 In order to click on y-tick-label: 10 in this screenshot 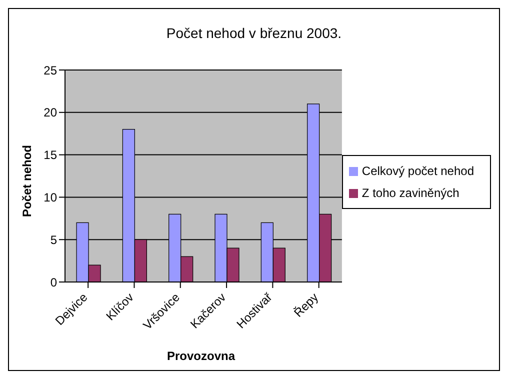, I will do `click(51, 197)`.